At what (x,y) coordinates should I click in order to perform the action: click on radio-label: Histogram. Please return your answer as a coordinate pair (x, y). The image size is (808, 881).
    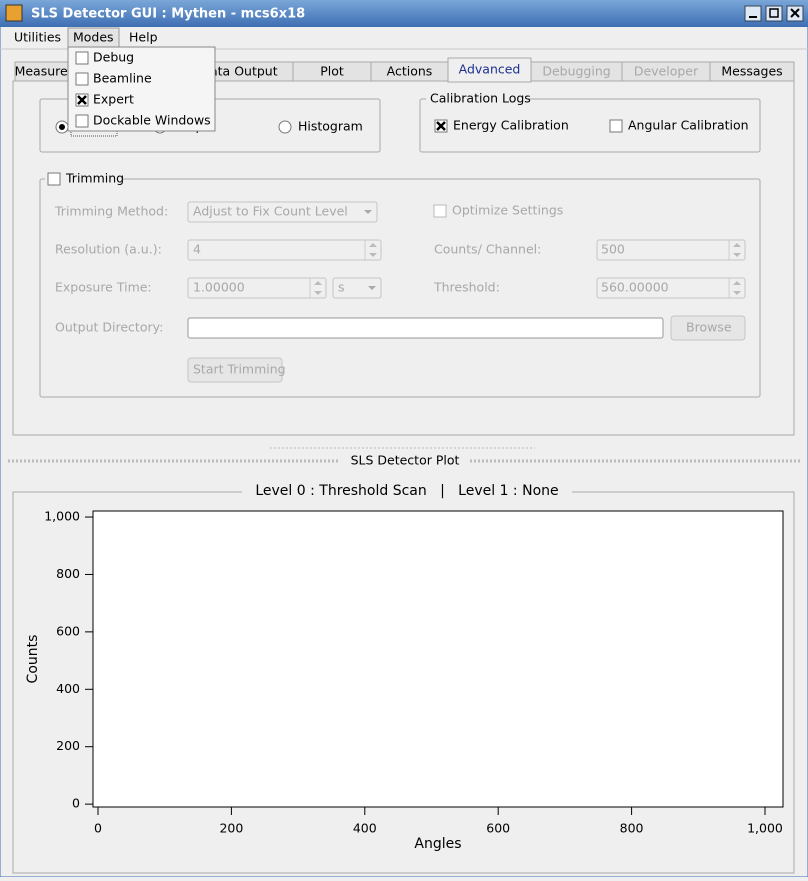
    Looking at the image, I should click on (330, 126).